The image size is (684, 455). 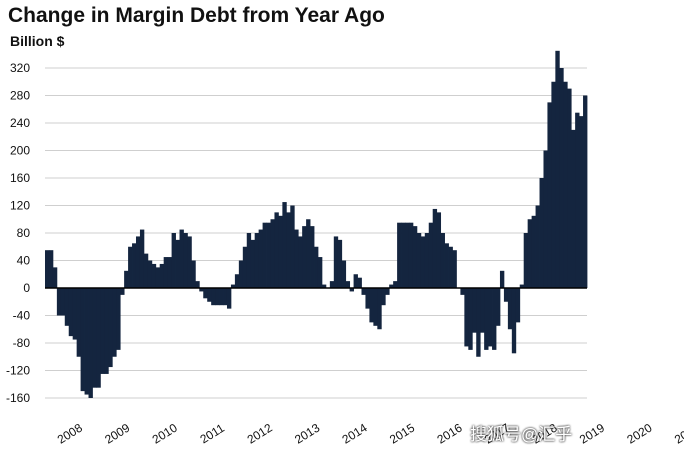 What do you see at coordinates (355, 434) in the screenshot?
I see `x-tick-label: 2014` at bounding box center [355, 434].